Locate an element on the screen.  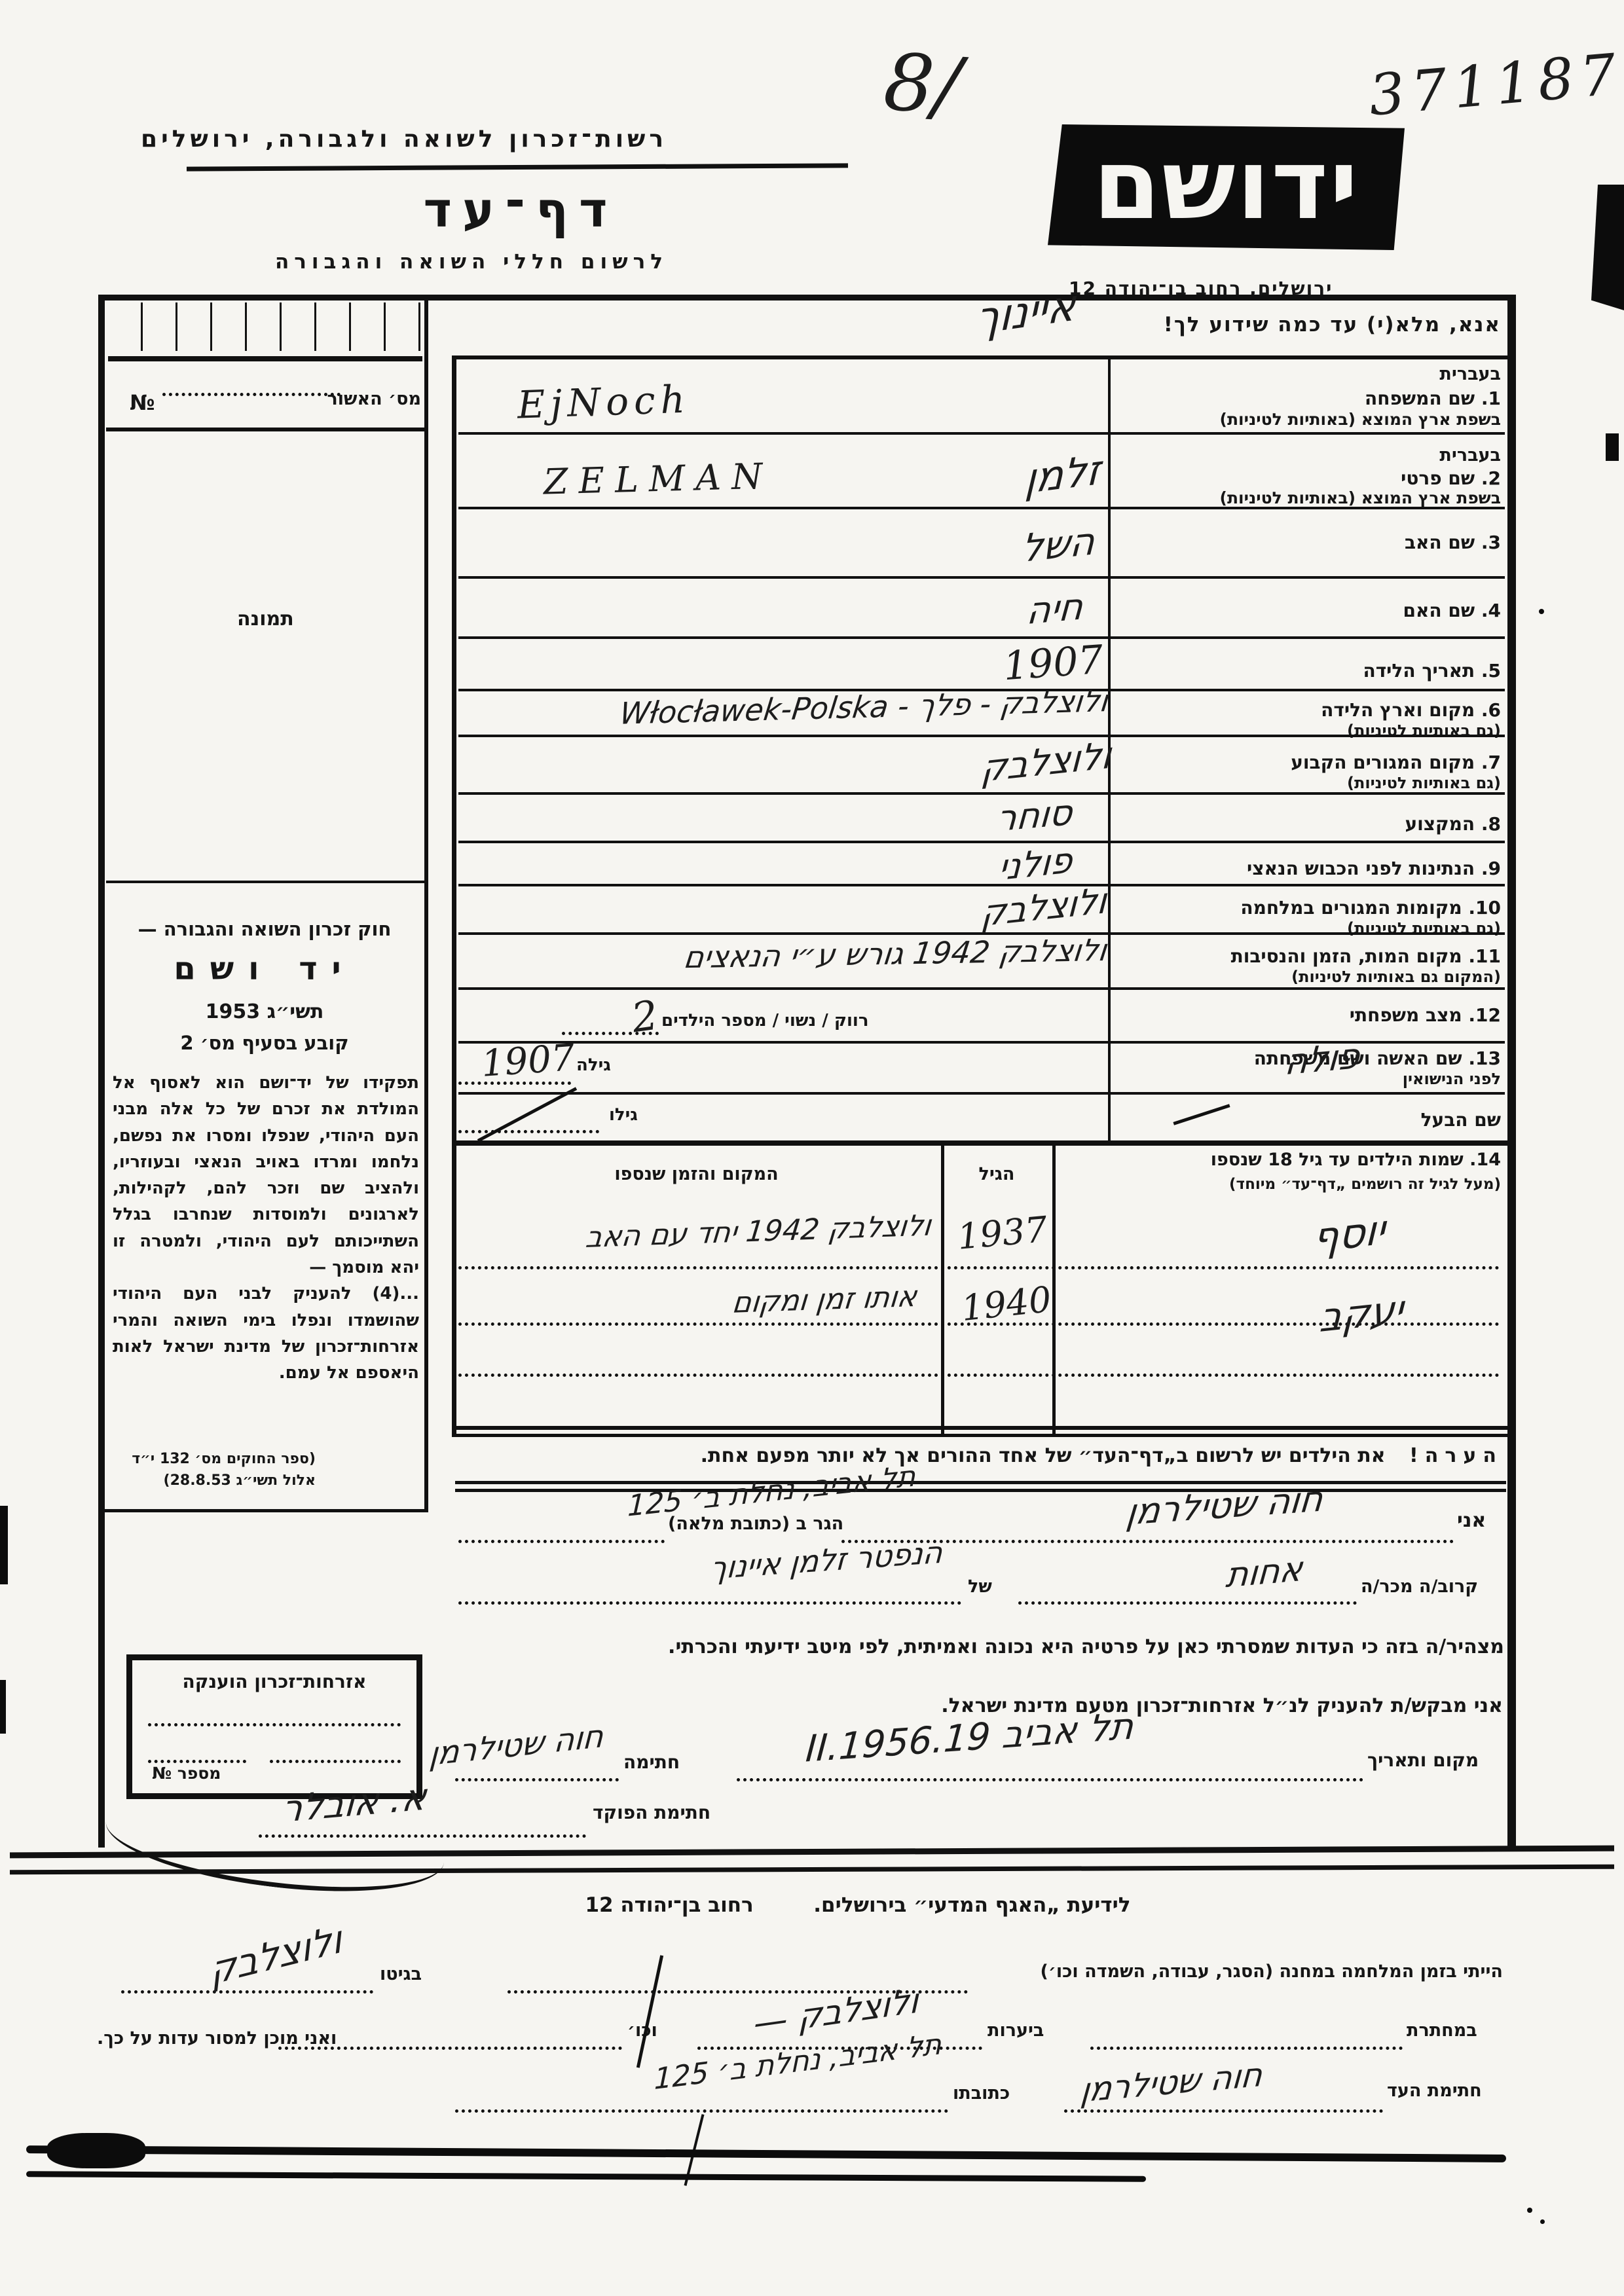
hw-death-place-time: ולוצלבק 1942 גורש ע״י הנאצים is located at coordinates (895, 953).